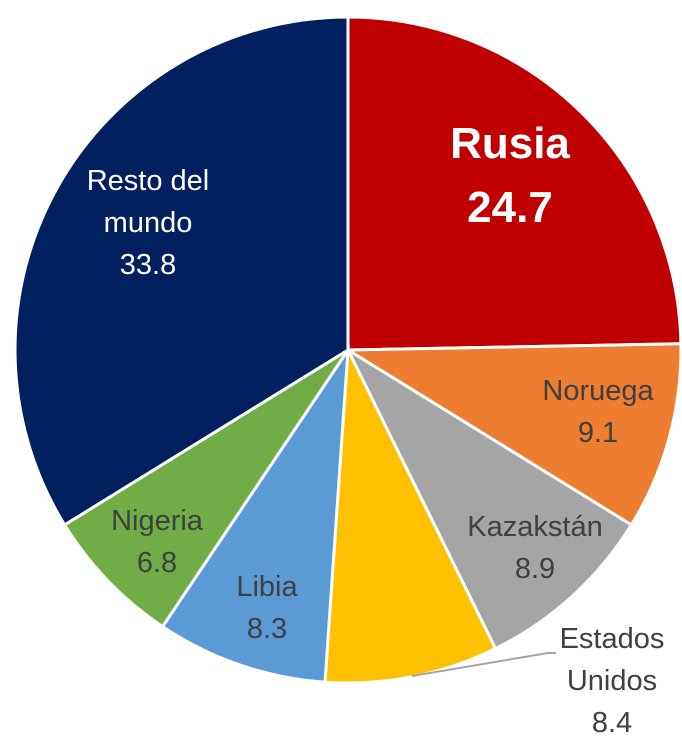 The image size is (682, 746). I want to click on slice-label: Noruega 9.1, so click(590, 412).